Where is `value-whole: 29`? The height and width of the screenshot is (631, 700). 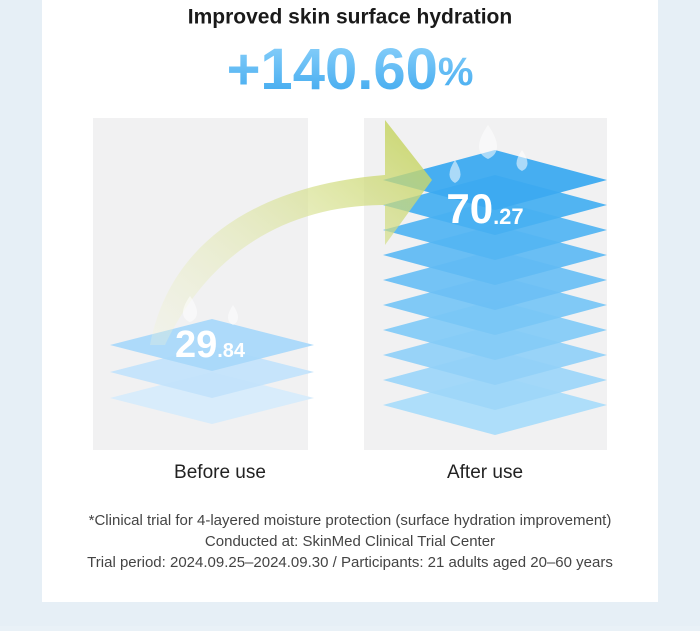 value-whole: 29 is located at coordinates (196, 345).